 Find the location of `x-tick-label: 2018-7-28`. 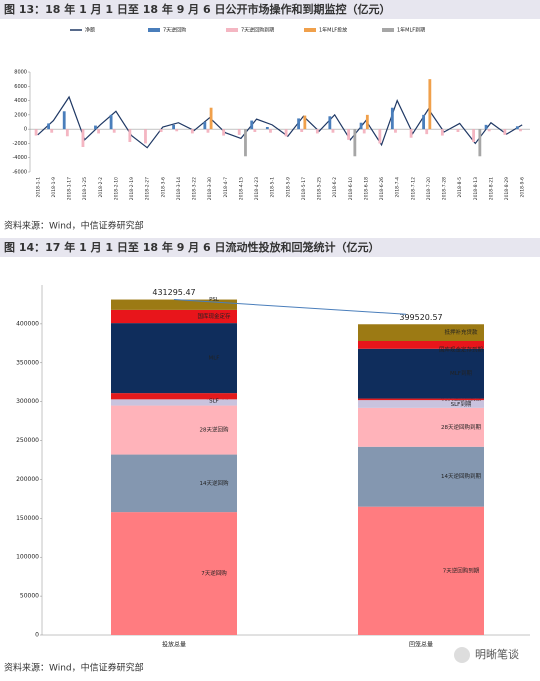

x-tick-label: 2018-7-28 is located at coordinates (445, 188).